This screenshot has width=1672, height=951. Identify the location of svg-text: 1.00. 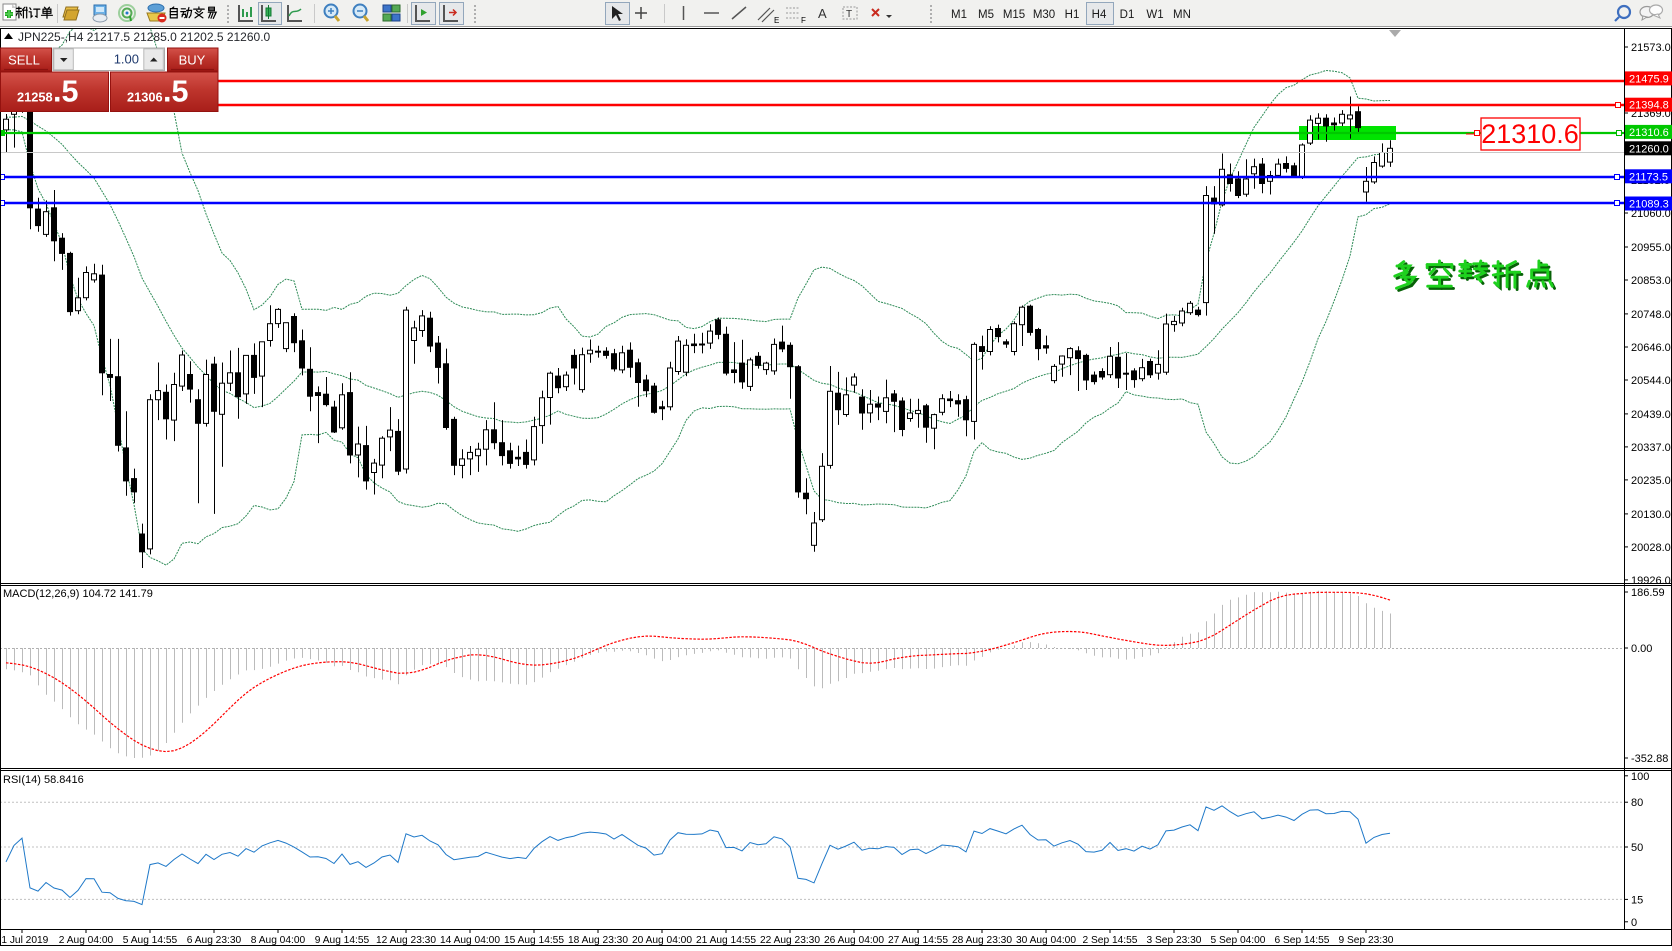
(126, 59).